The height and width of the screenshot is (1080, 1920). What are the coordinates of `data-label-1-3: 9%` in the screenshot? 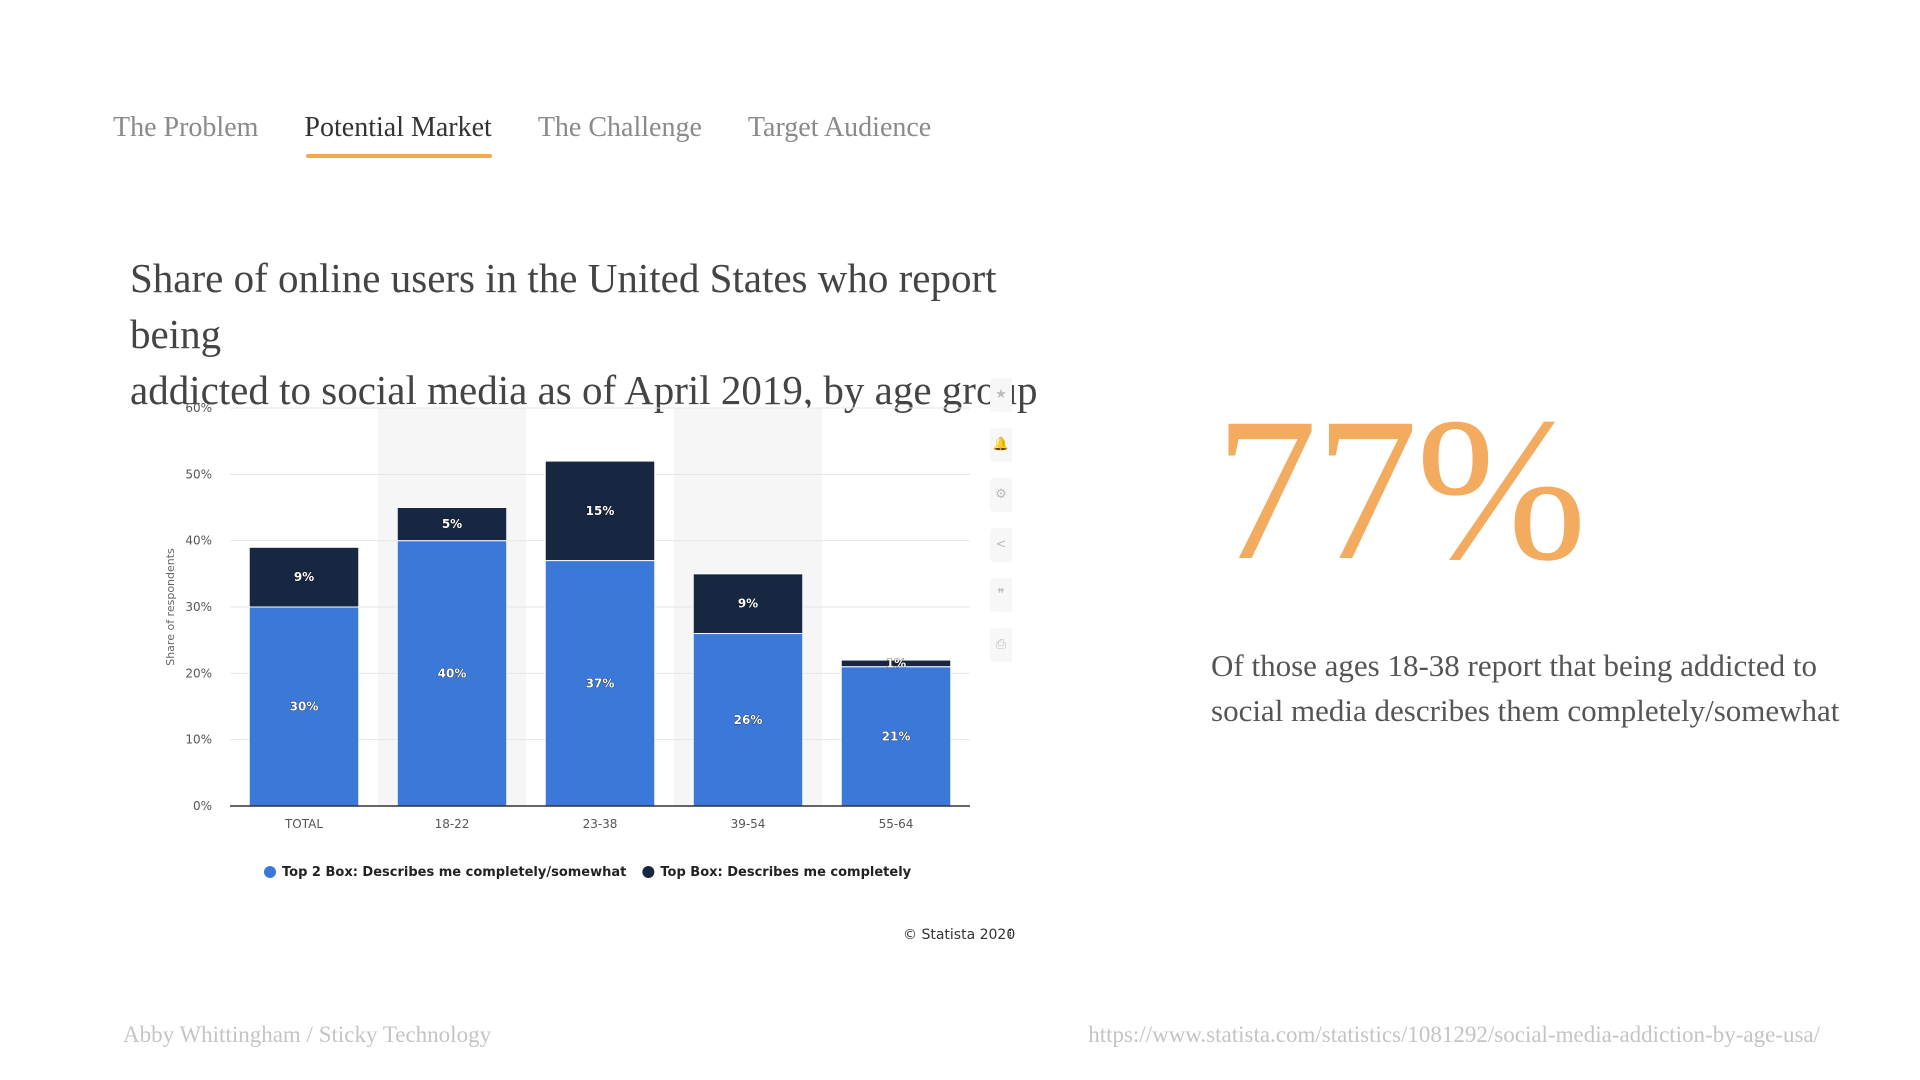 It's located at (748, 604).